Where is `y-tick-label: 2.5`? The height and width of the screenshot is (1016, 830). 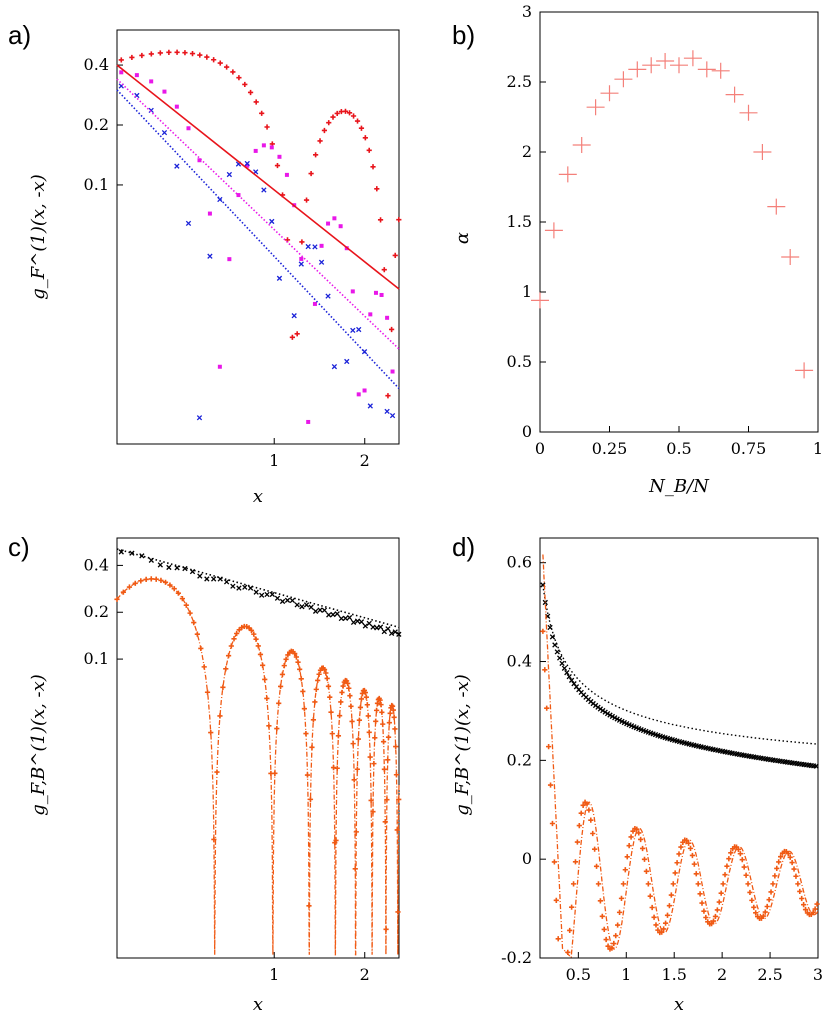
y-tick-label: 2.5 is located at coordinates (519, 81).